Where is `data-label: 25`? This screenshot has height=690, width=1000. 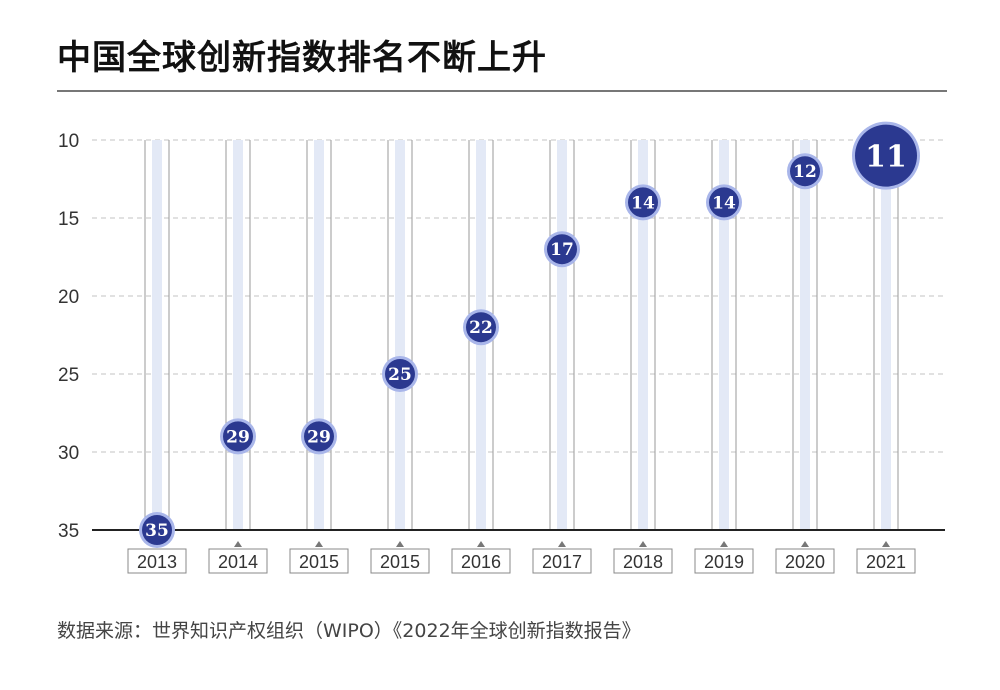
data-label: 25 is located at coordinates (400, 375).